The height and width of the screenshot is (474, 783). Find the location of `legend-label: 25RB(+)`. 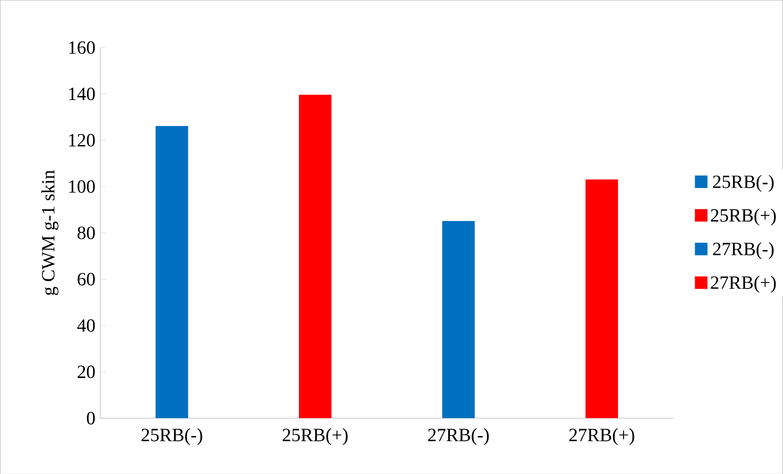

legend-label: 25RB(+) is located at coordinates (743, 217).